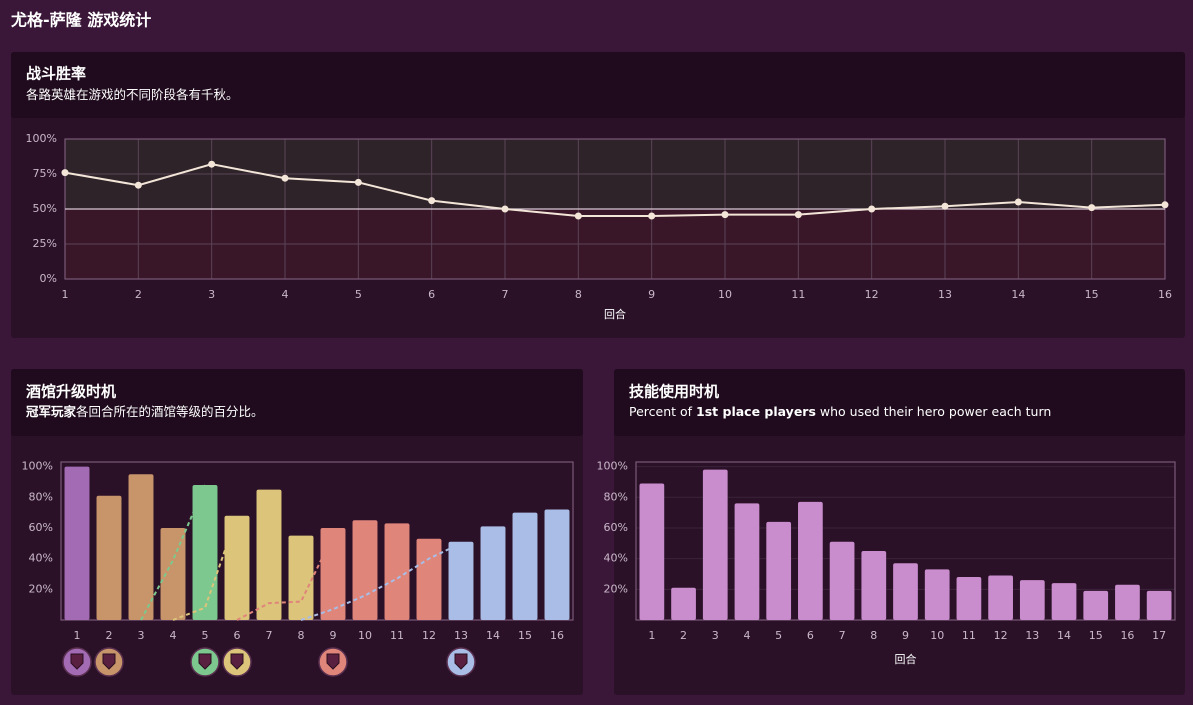 The height and width of the screenshot is (705, 1193). What do you see at coordinates (45, 173) in the screenshot?
I see `y-tick-label: 75%` at bounding box center [45, 173].